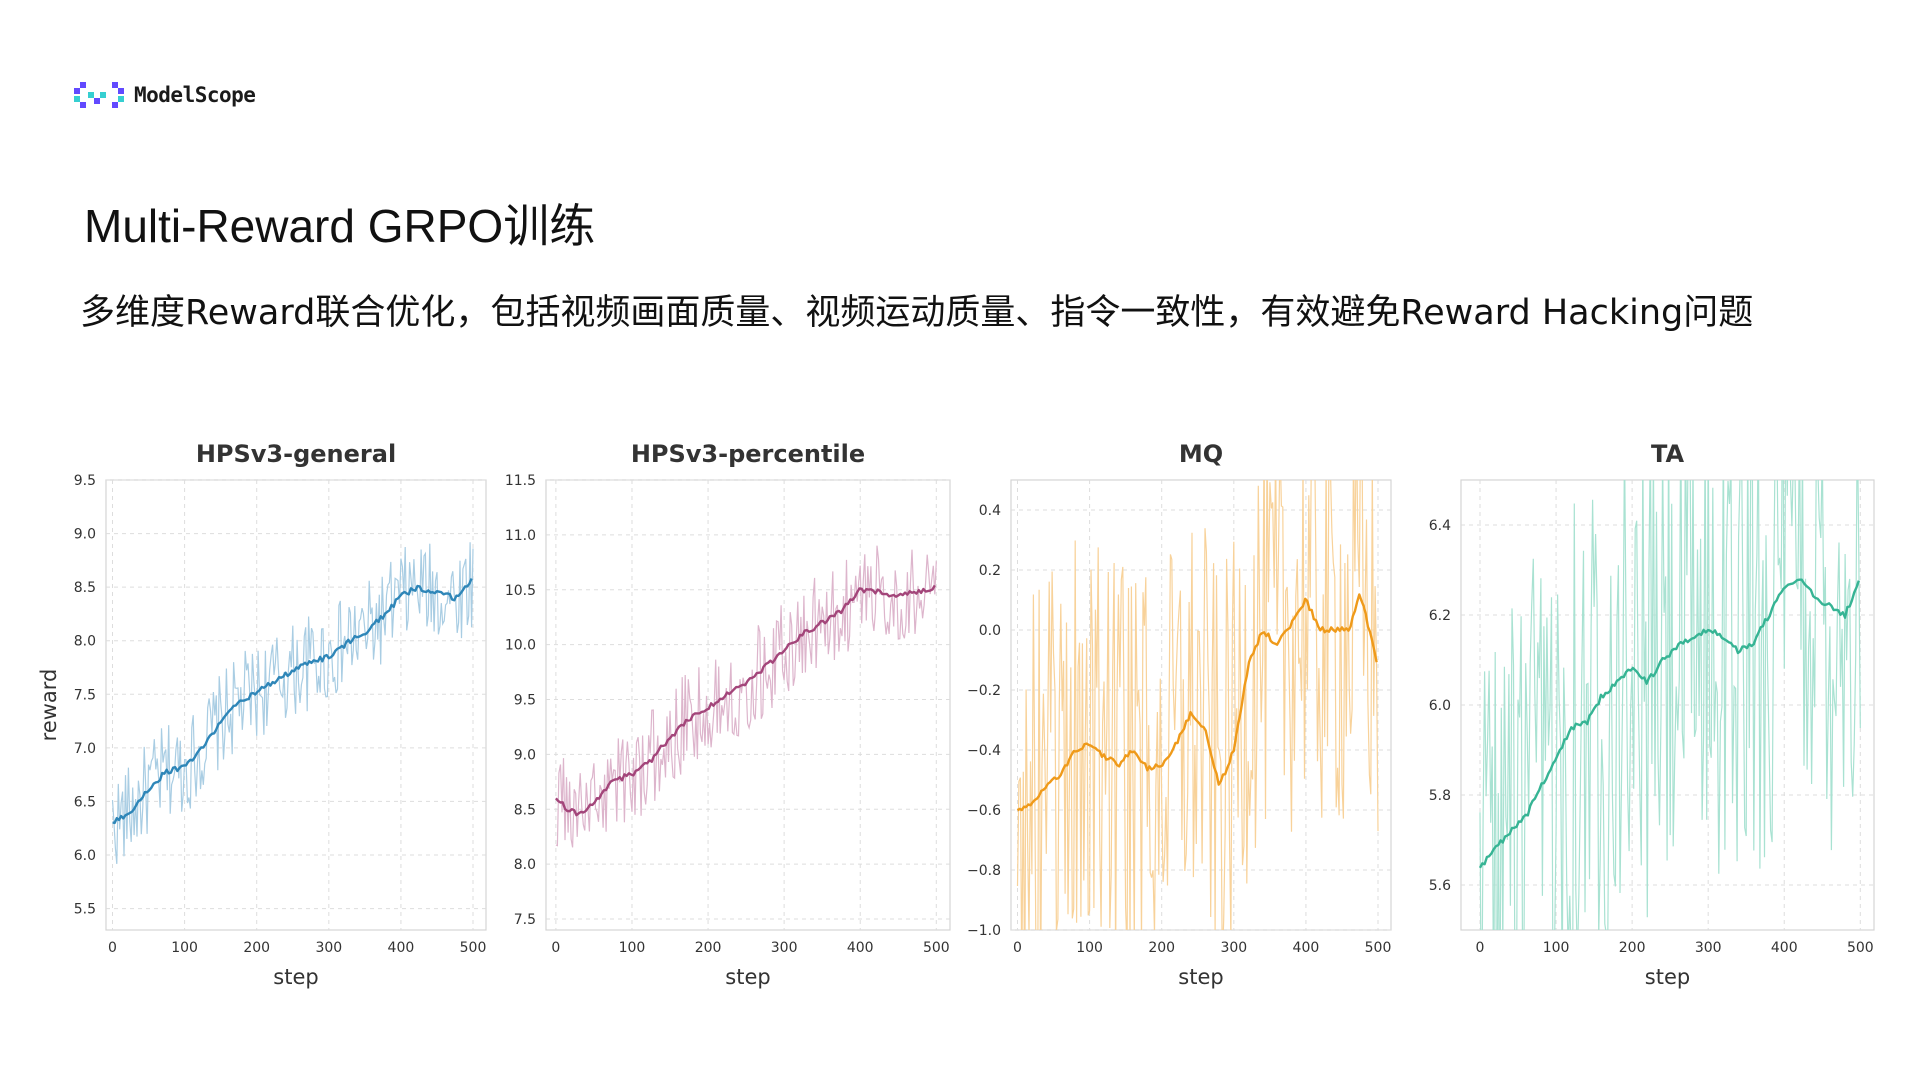 Image resolution: width=1920 pixels, height=1080 pixels. I want to click on logo: ModelScope, so click(165, 95).